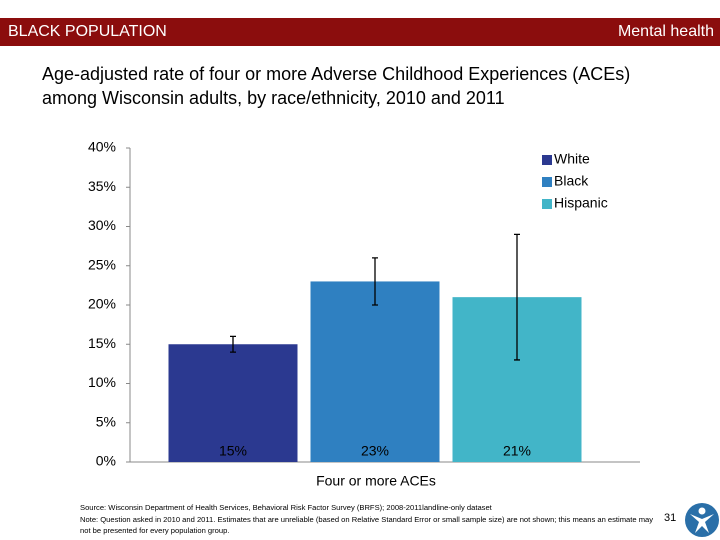 The width and height of the screenshot is (720, 540). Describe the element at coordinates (102, 186) in the screenshot. I see `y-tick-label: 35%` at that location.